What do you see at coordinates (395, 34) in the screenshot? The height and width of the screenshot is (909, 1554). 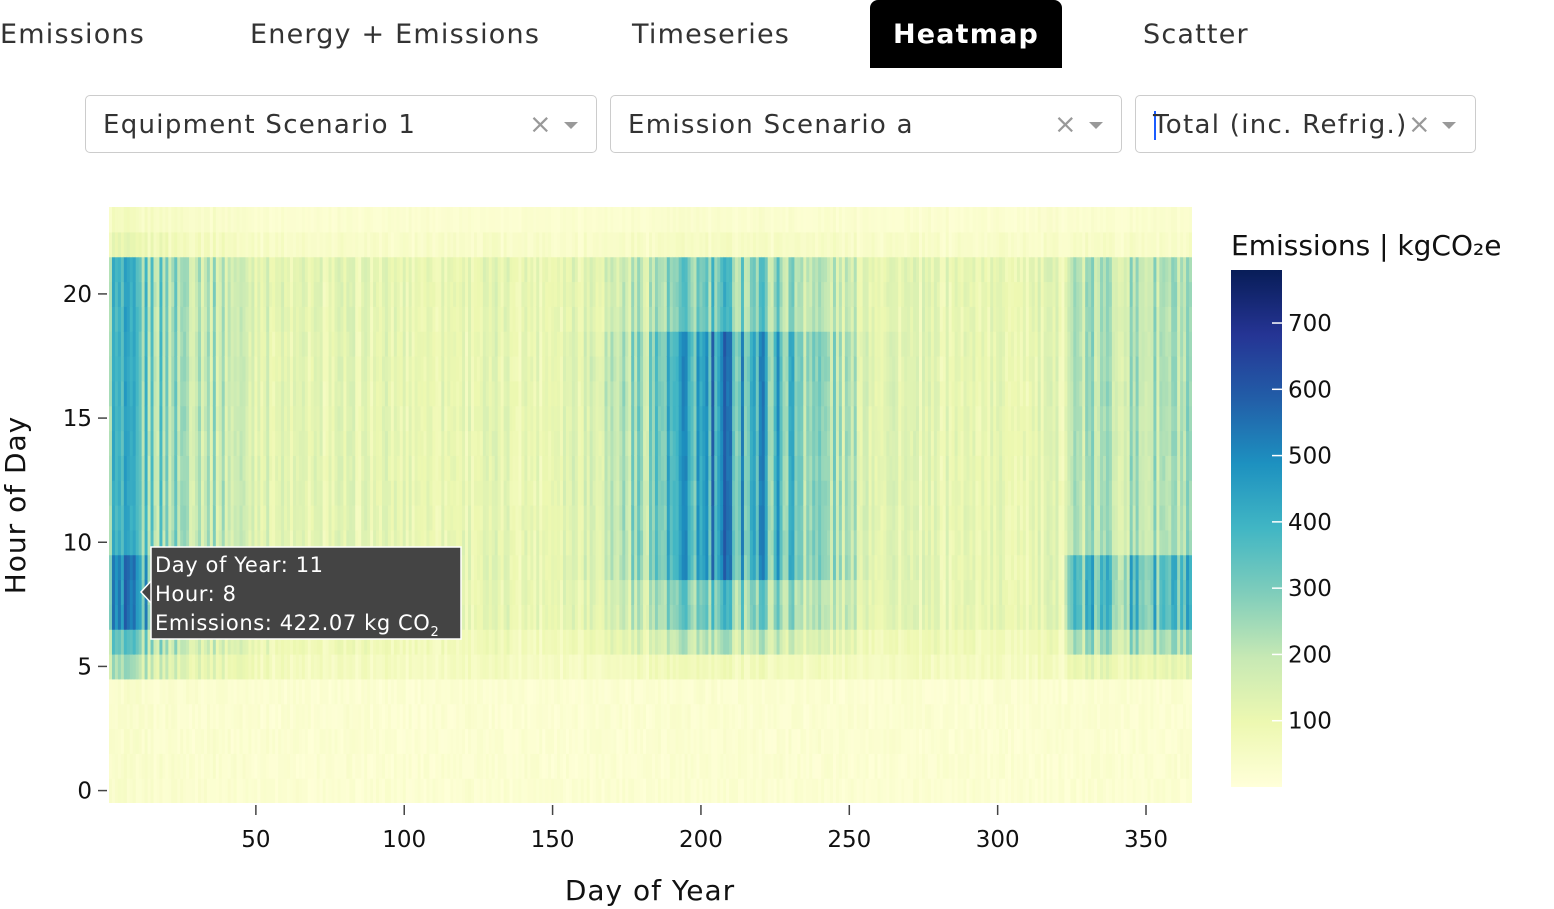 I see `tab-energy-emissions: Energy + Emissions` at bounding box center [395, 34].